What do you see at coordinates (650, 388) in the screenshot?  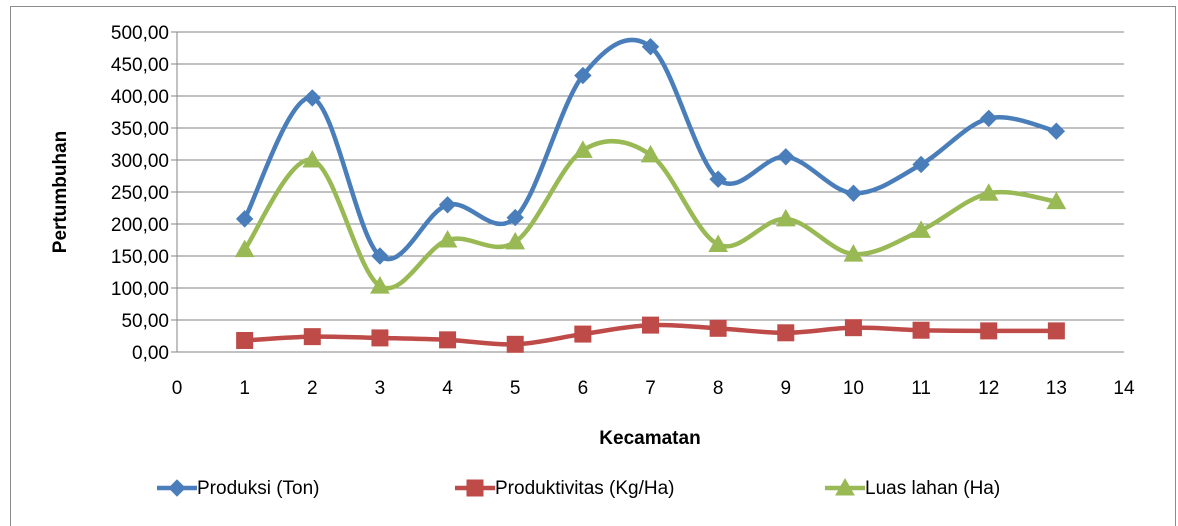 I see `x-tick-label: 7` at bounding box center [650, 388].